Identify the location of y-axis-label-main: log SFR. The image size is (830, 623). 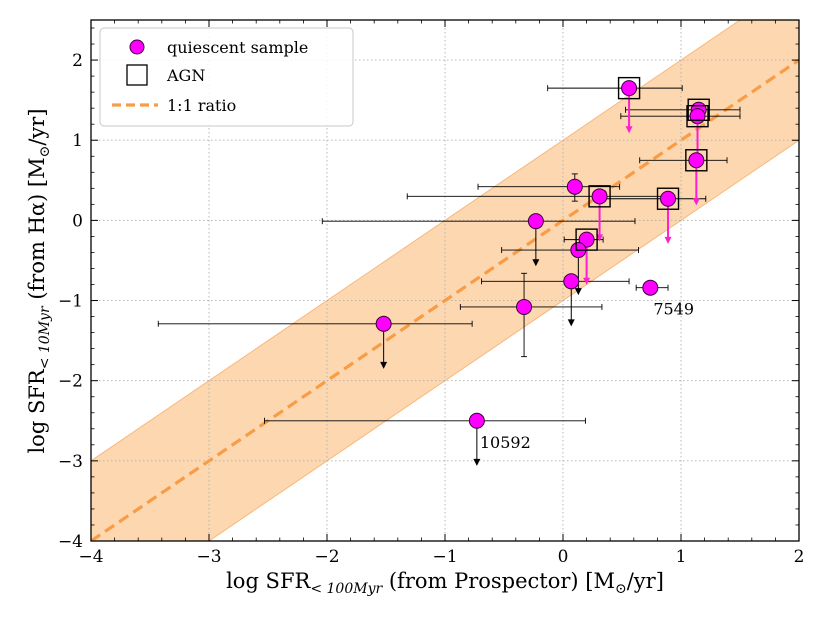
(37, 410).